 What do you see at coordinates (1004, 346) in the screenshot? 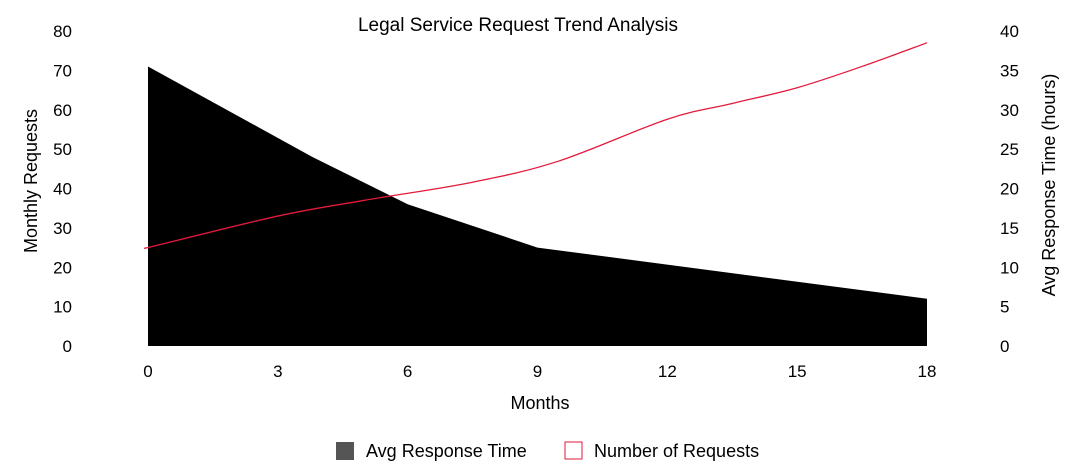
I see `y-right-tick-label: 0` at bounding box center [1004, 346].